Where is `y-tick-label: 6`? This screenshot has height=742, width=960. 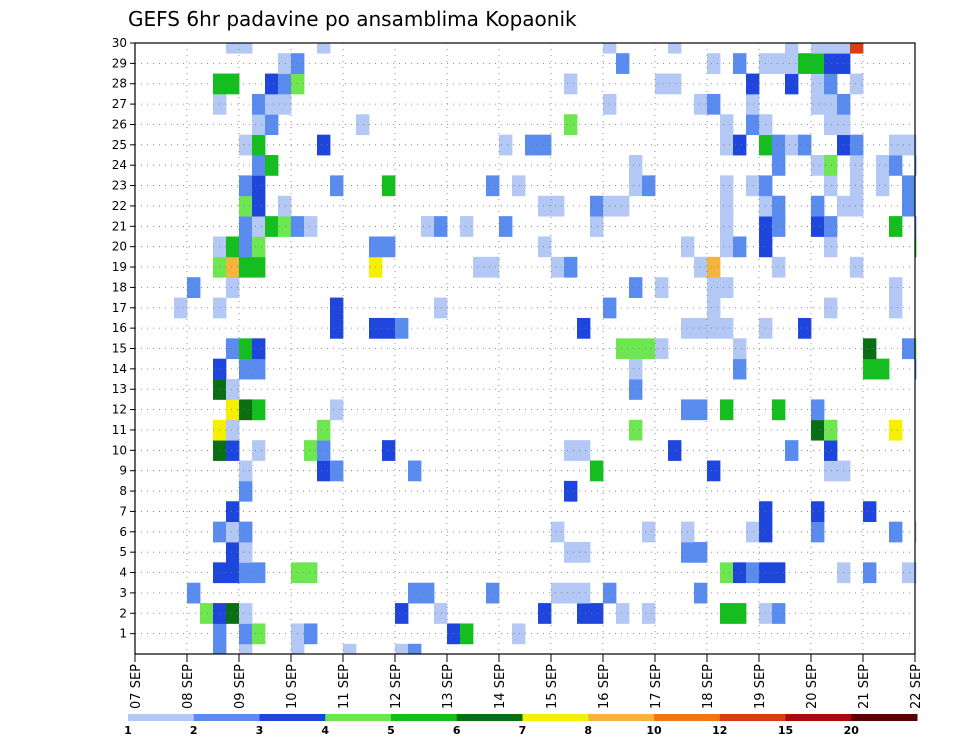
y-tick-label: 6 is located at coordinates (123, 532).